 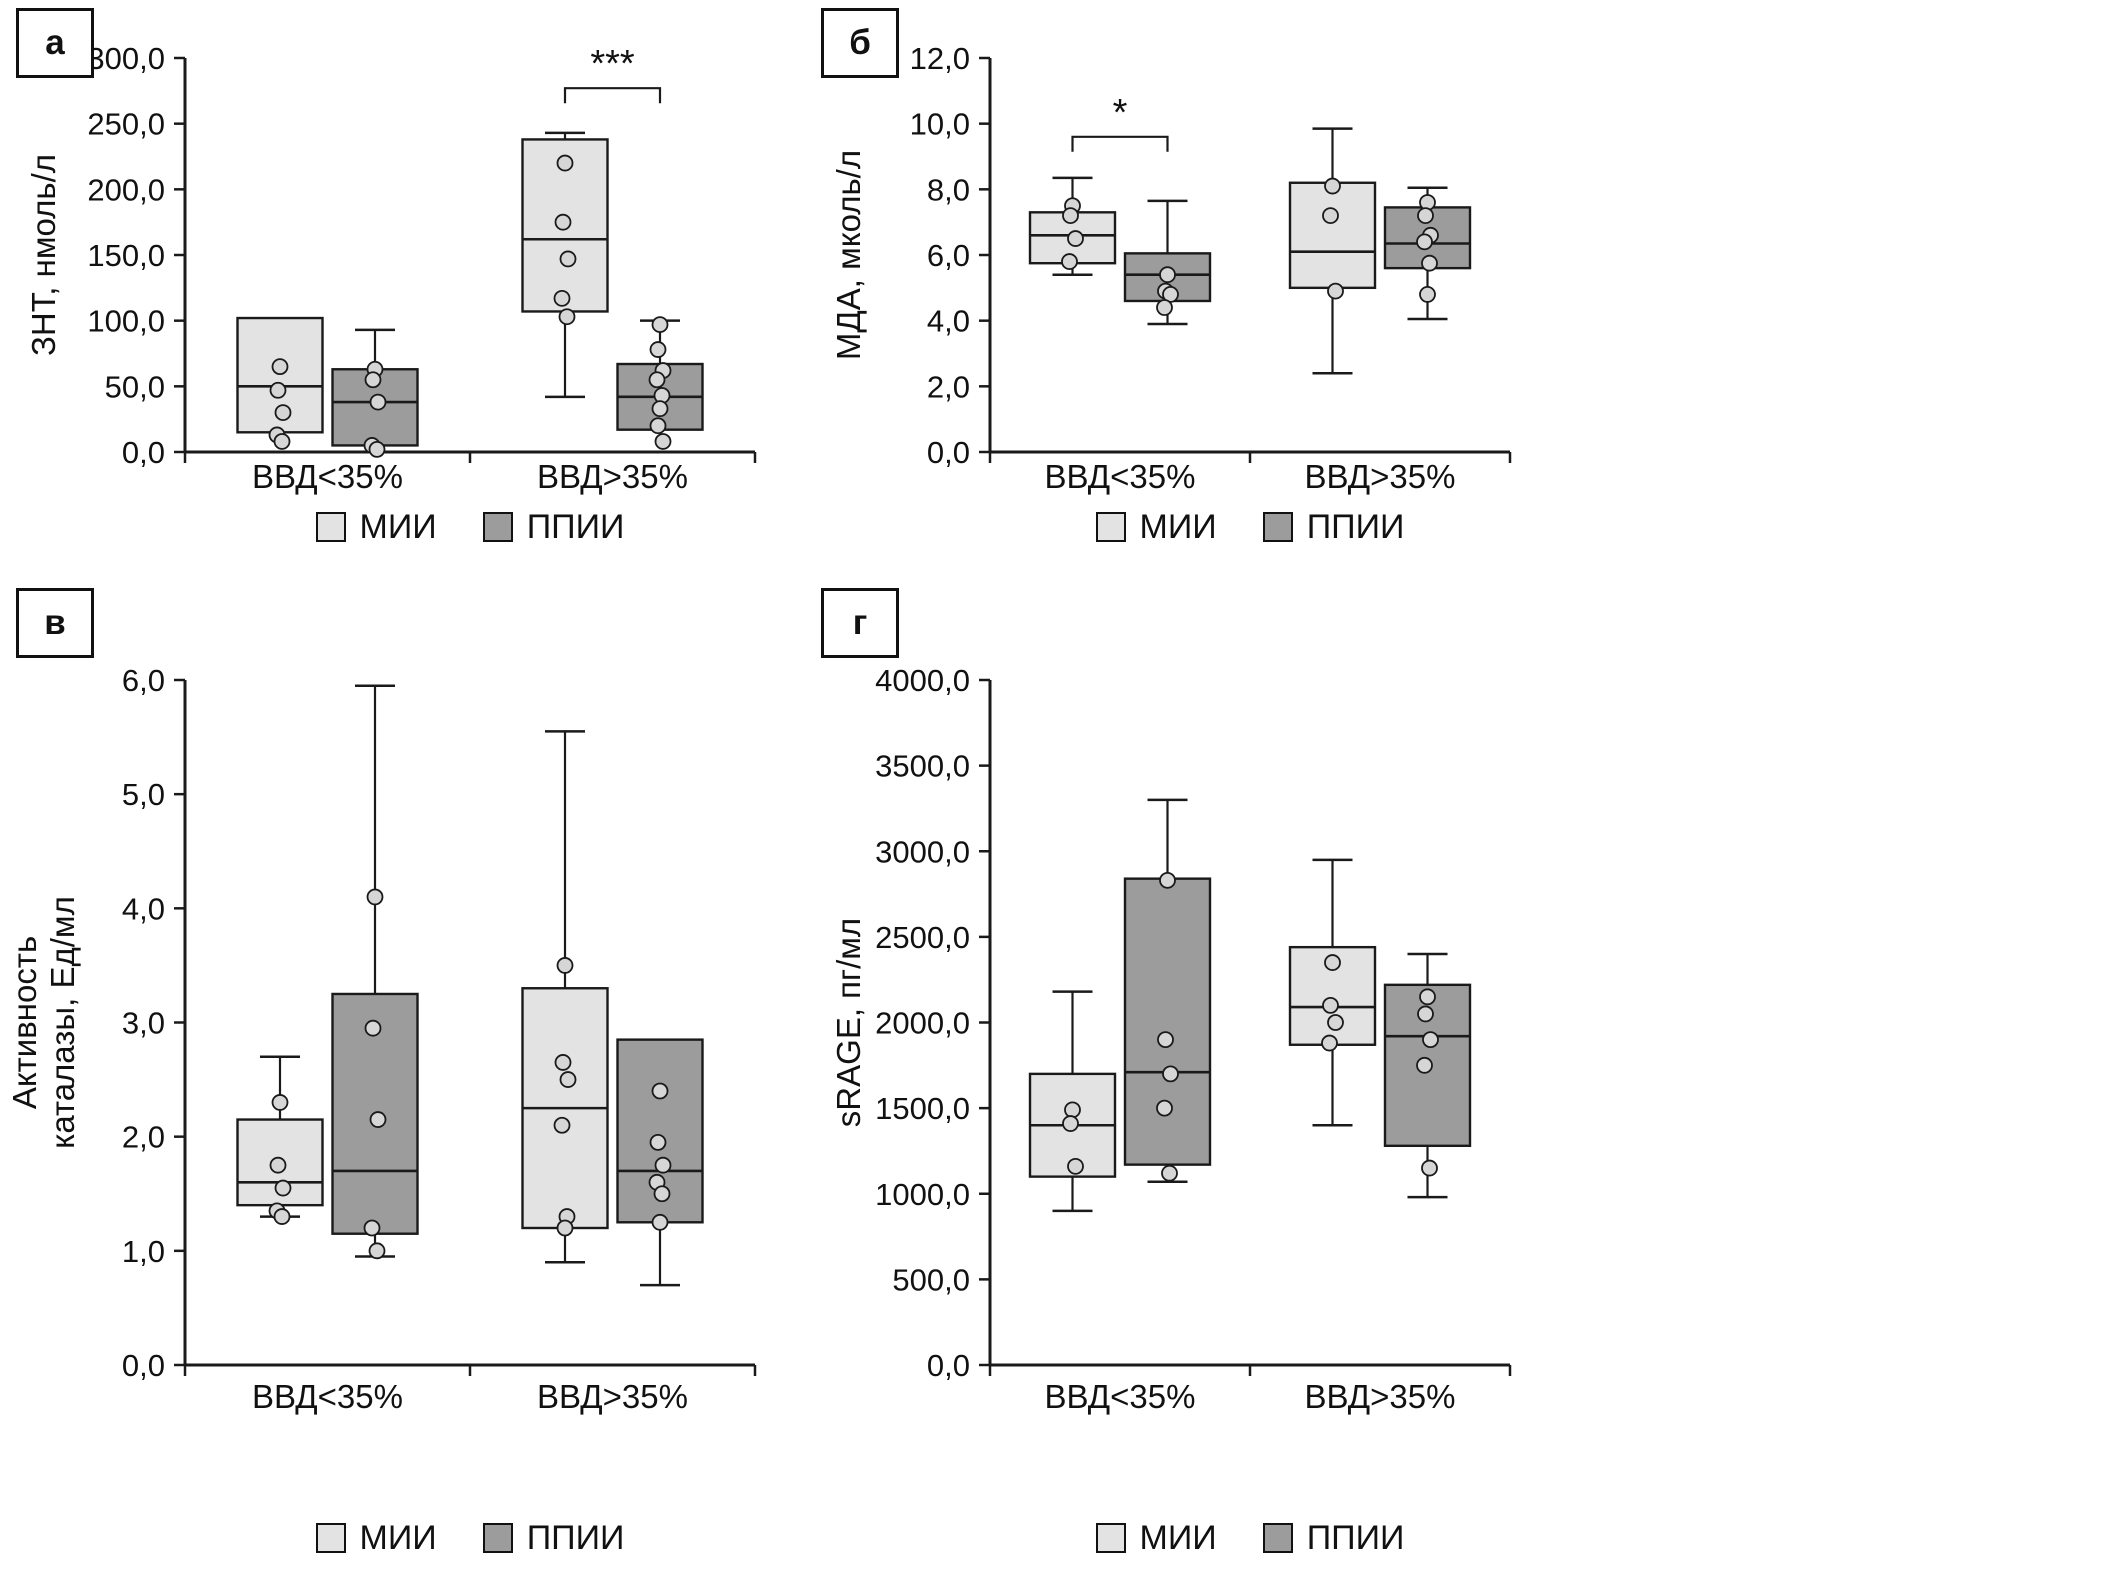 What do you see at coordinates (1250, 1538) in the screenshot?
I see `legend-g: МИИ ППИИ` at bounding box center [1250, 1538].